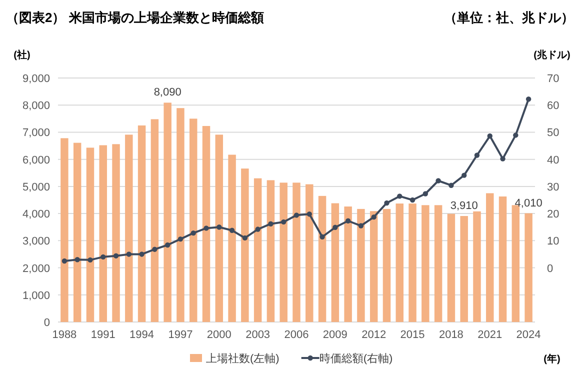 The height and width of the screenshot is (382, 580). I want to click on y-tick-label: 6,000, so click(36, 160).